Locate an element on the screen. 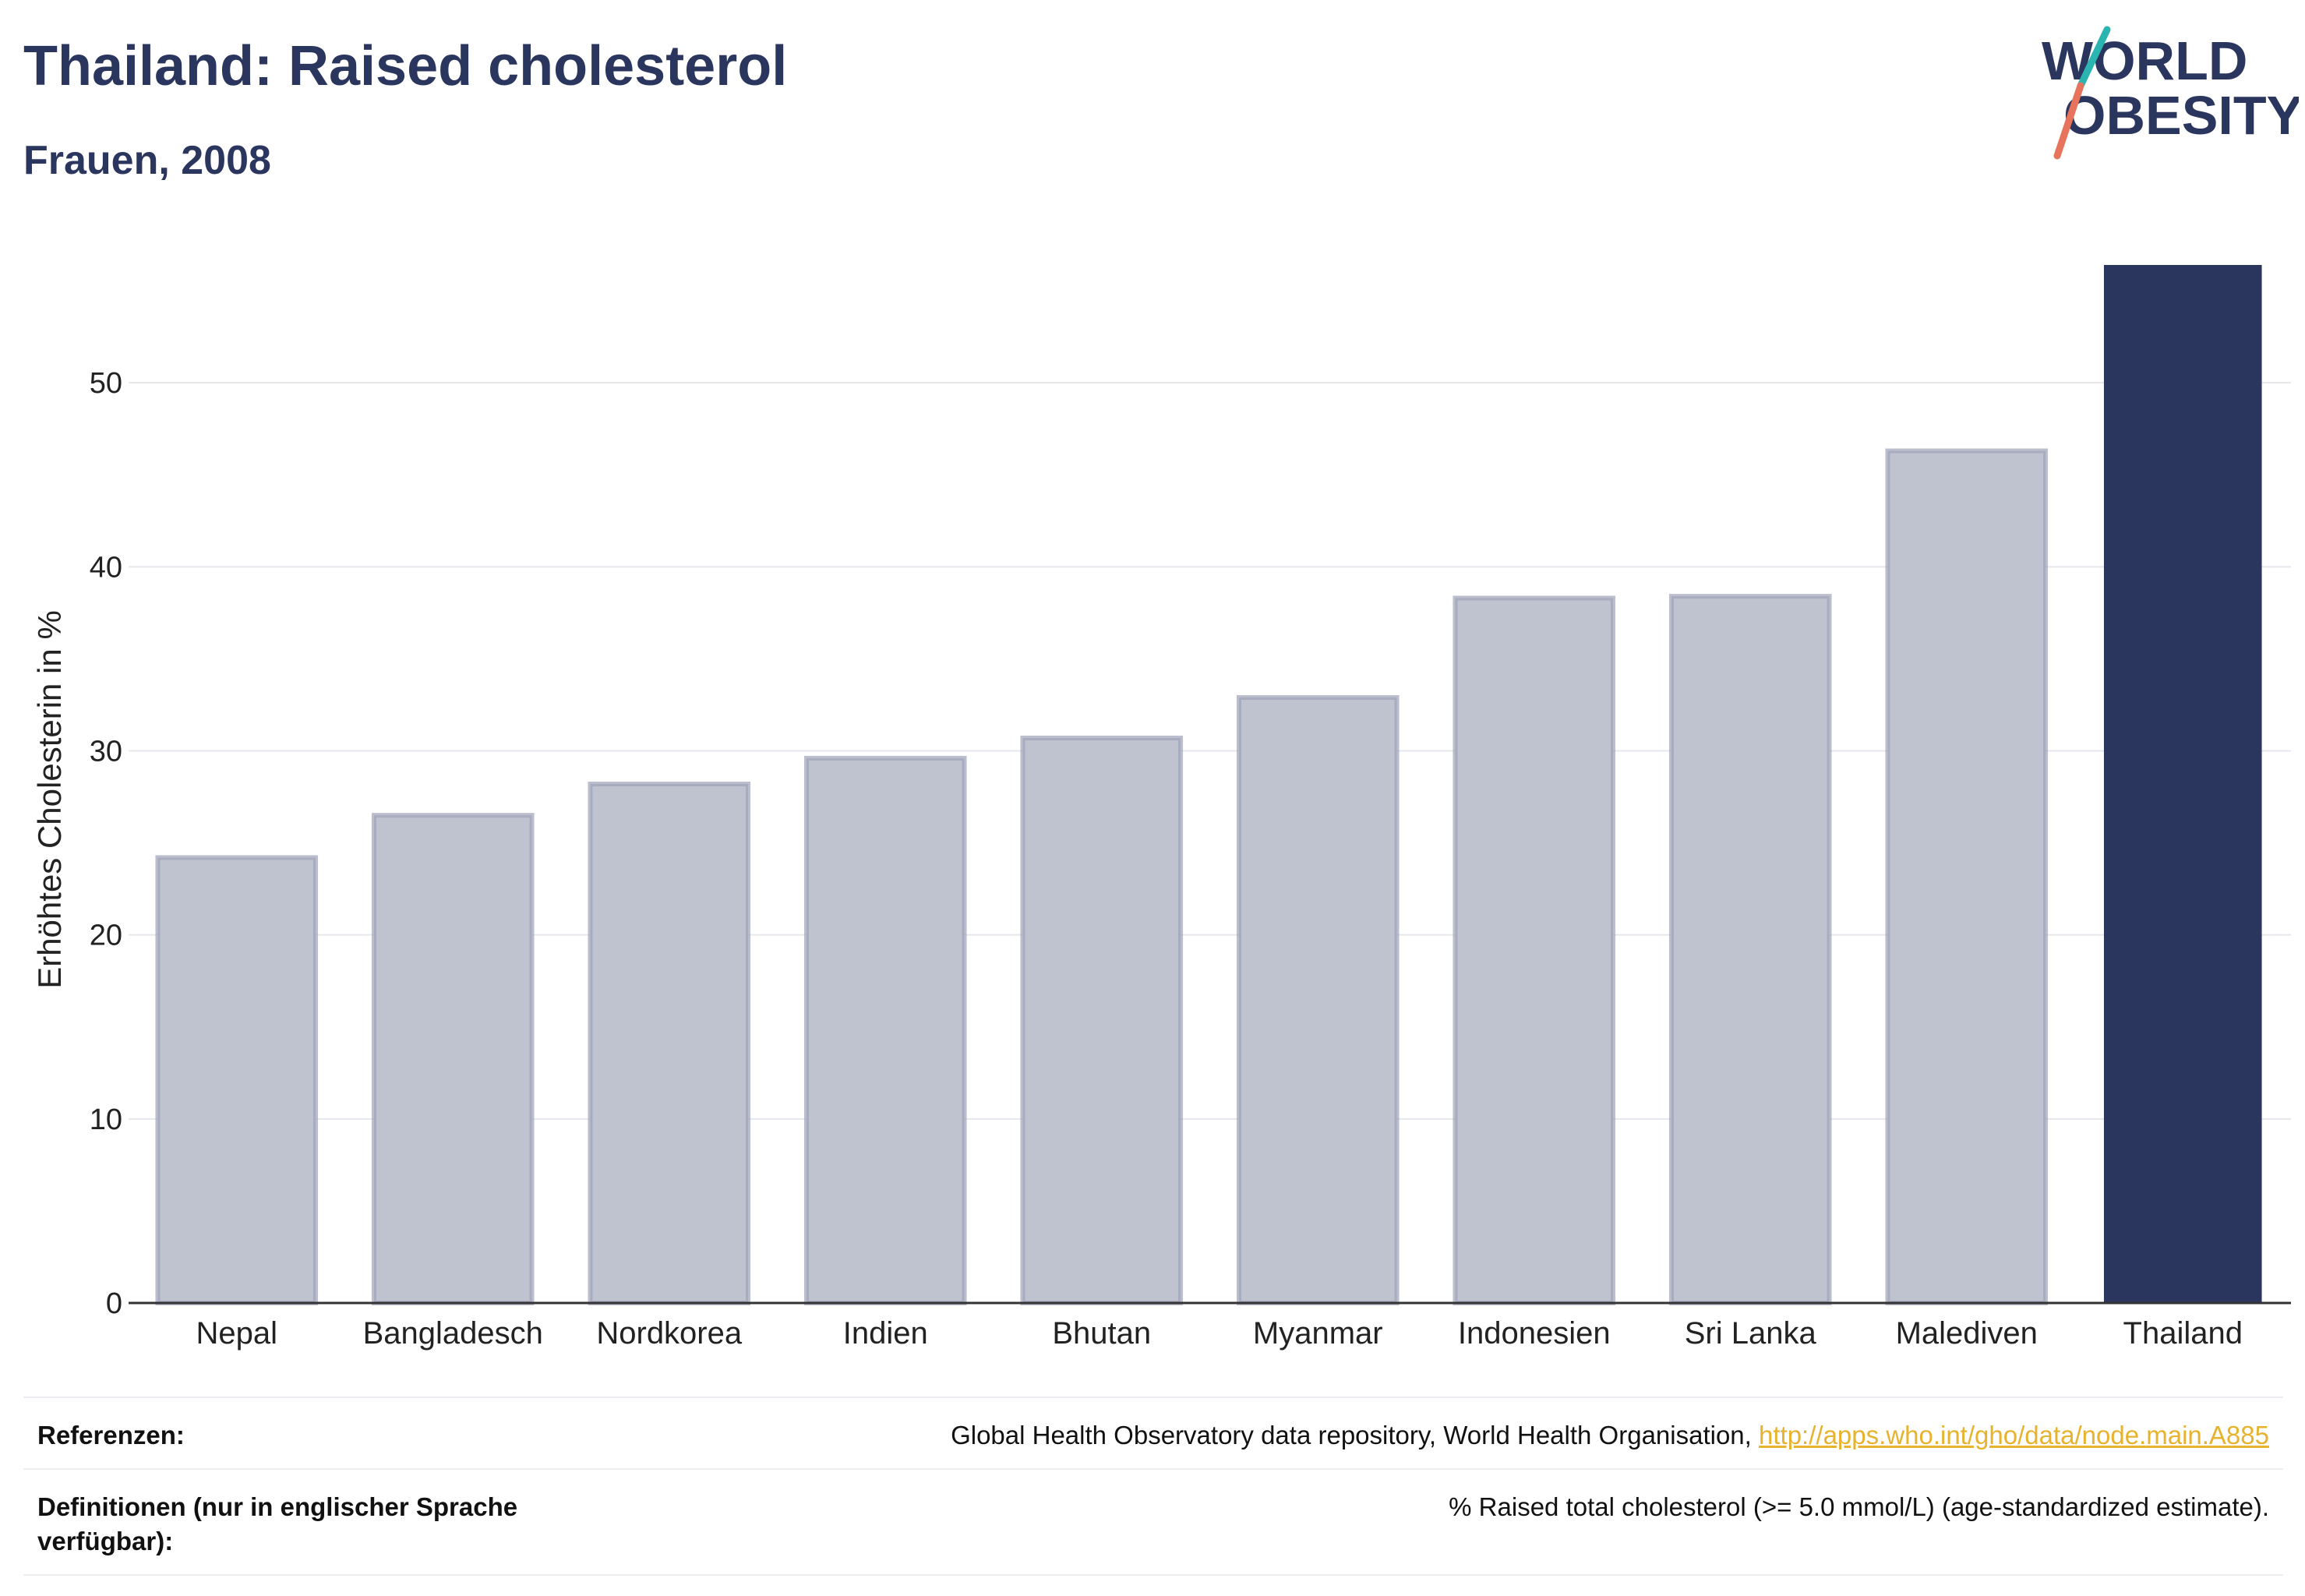  bar-bhutan is located at coordinates (1102, 1020).